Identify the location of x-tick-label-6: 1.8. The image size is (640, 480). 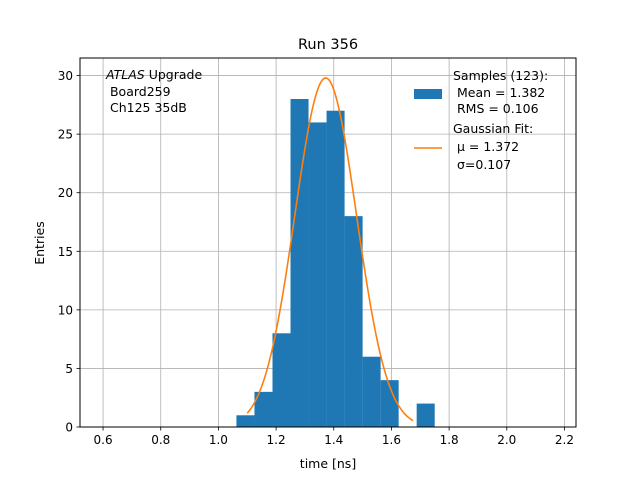
(449, 440).